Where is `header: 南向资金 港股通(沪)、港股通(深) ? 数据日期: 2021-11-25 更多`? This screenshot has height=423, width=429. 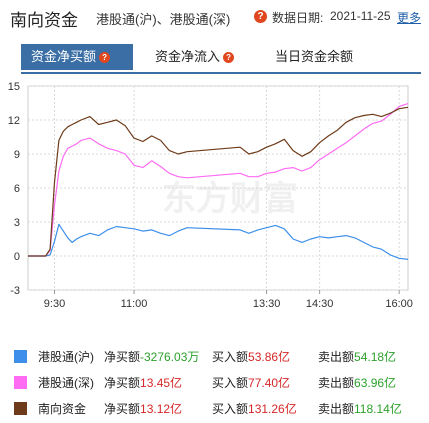 header: 南向资金 港股通(沪)、港股通(深) ? 数据日期: 2021-11-25 更多 is located at coordinates (214, 17).